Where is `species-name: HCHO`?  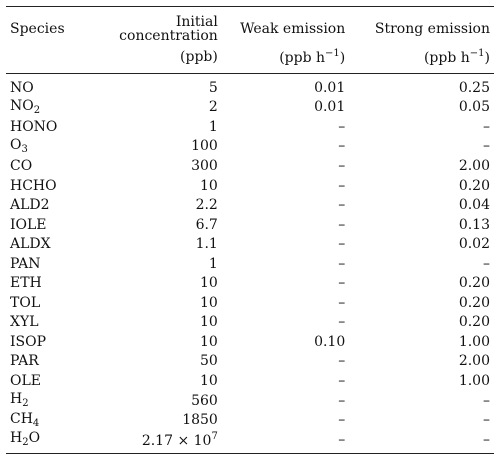 species-name: HCHO is located at coordinates (33, 185).